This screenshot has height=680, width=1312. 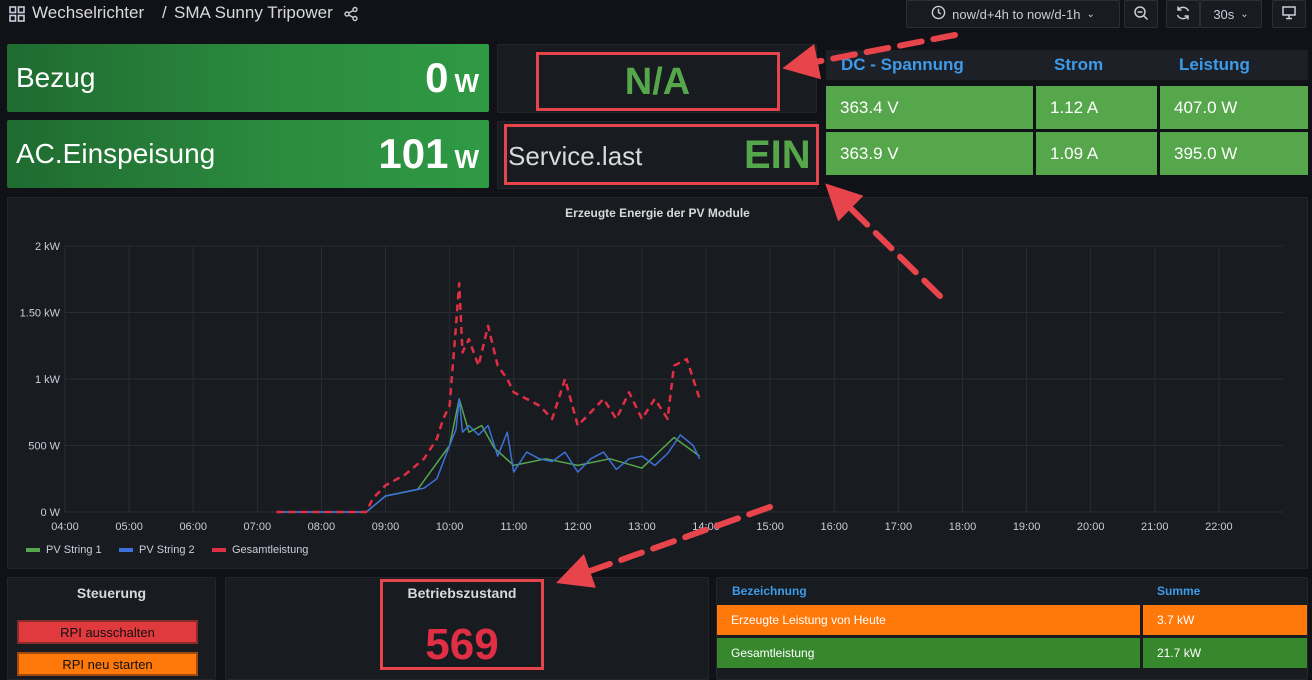 What do you see at coordinates (777, 155) in the screenshot?
I see `stat-value-service: EIN` at bounding box center [777, 155].